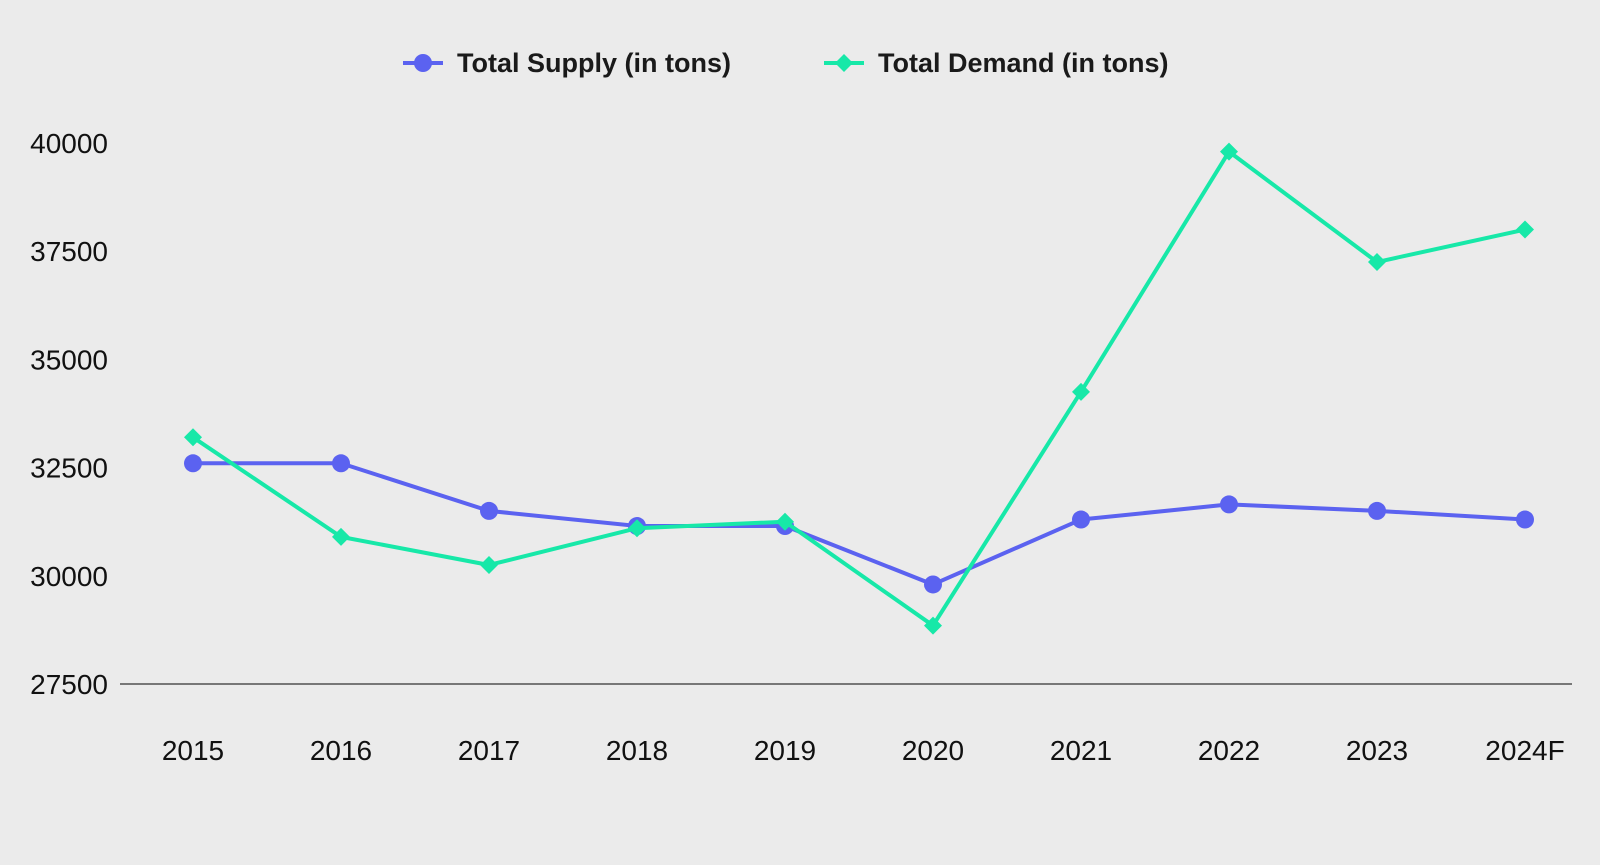  Describe the element at coordinates (594, 63) in the screenshot. I see `legend-label-supply: Total Supply (in tons)` at that location.